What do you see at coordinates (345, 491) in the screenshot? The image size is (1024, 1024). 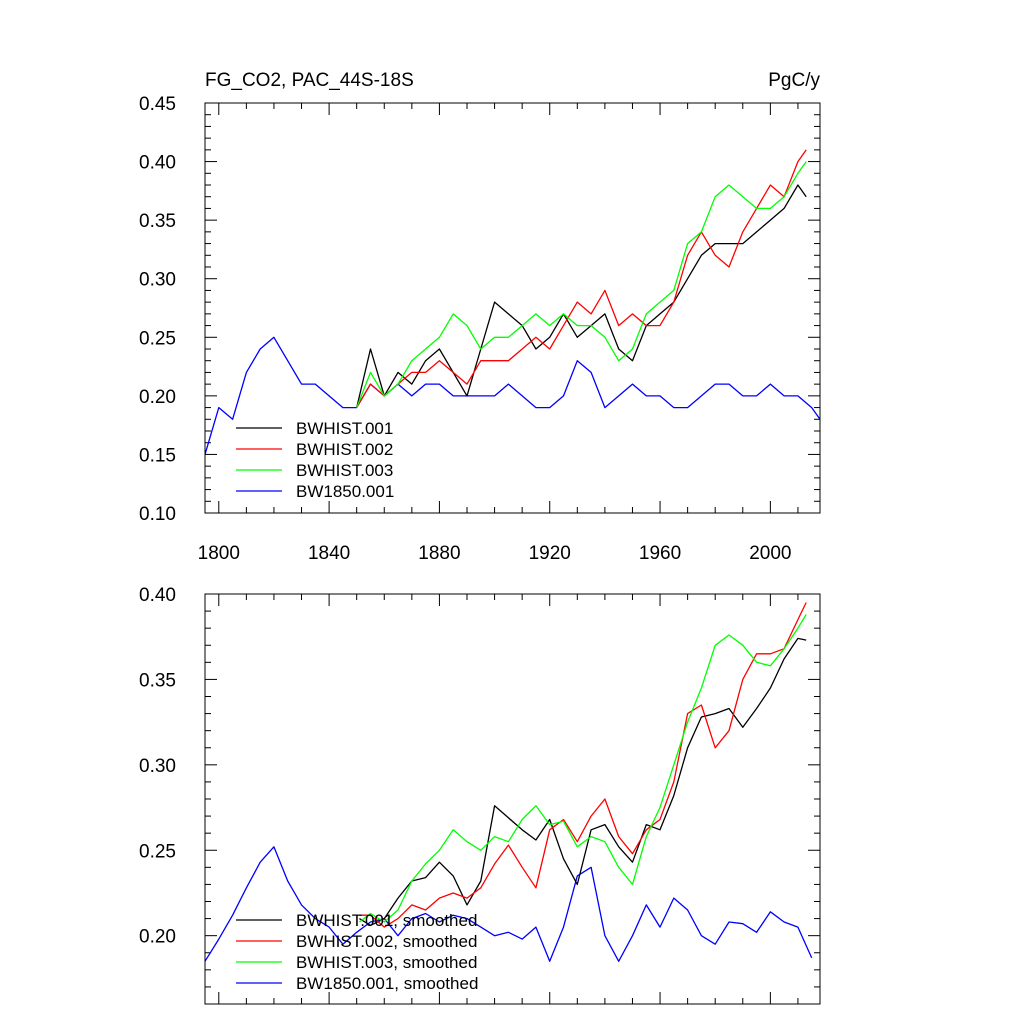 I see `top-legend-label: BW1850.001` at bounding box center [345, 491].